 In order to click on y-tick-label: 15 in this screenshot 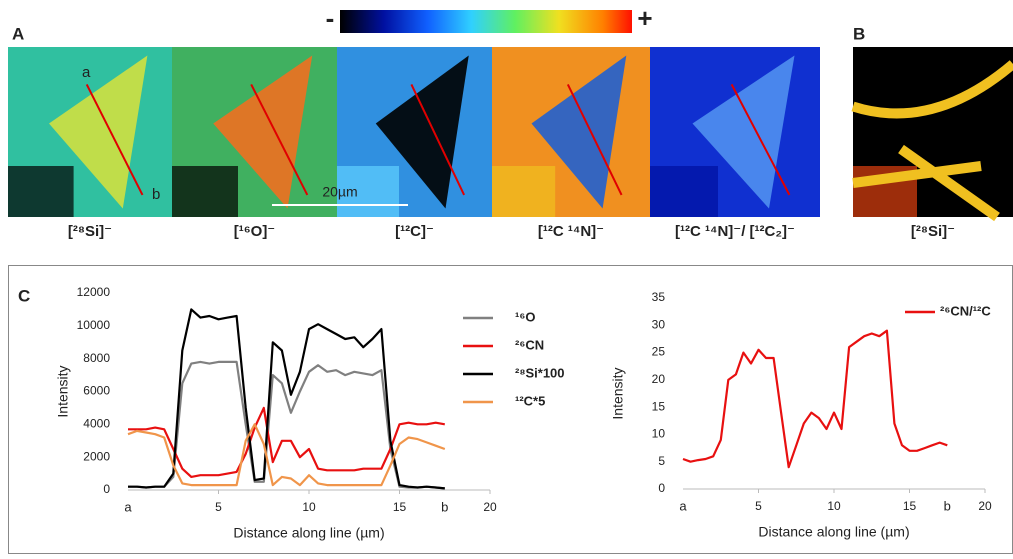, I will do `click(659, 406)`.